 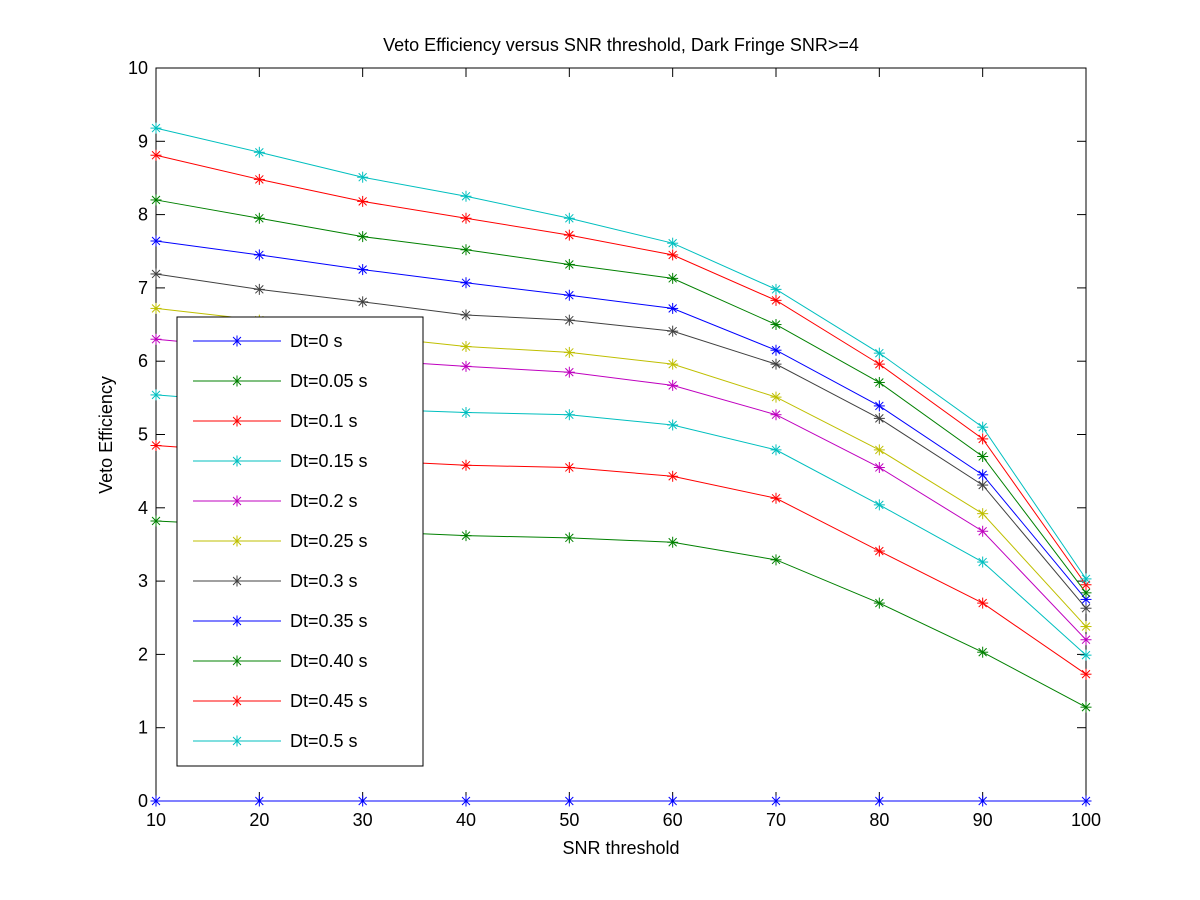 What do you see at coordinates (268, 341) in the screenshot?
I see `legend-item: Dt=0 s` at bounding box center [268, 341].